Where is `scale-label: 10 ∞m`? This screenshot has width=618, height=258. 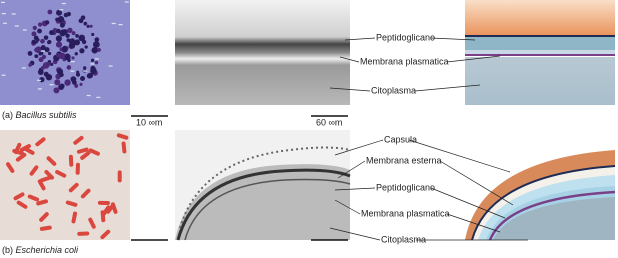 scale-label: 10 ∞m is located at coordinates (149, 122).